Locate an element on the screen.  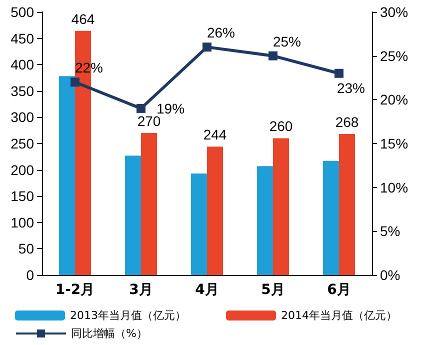
data-label: 260 is located at coordinates (281, 126).